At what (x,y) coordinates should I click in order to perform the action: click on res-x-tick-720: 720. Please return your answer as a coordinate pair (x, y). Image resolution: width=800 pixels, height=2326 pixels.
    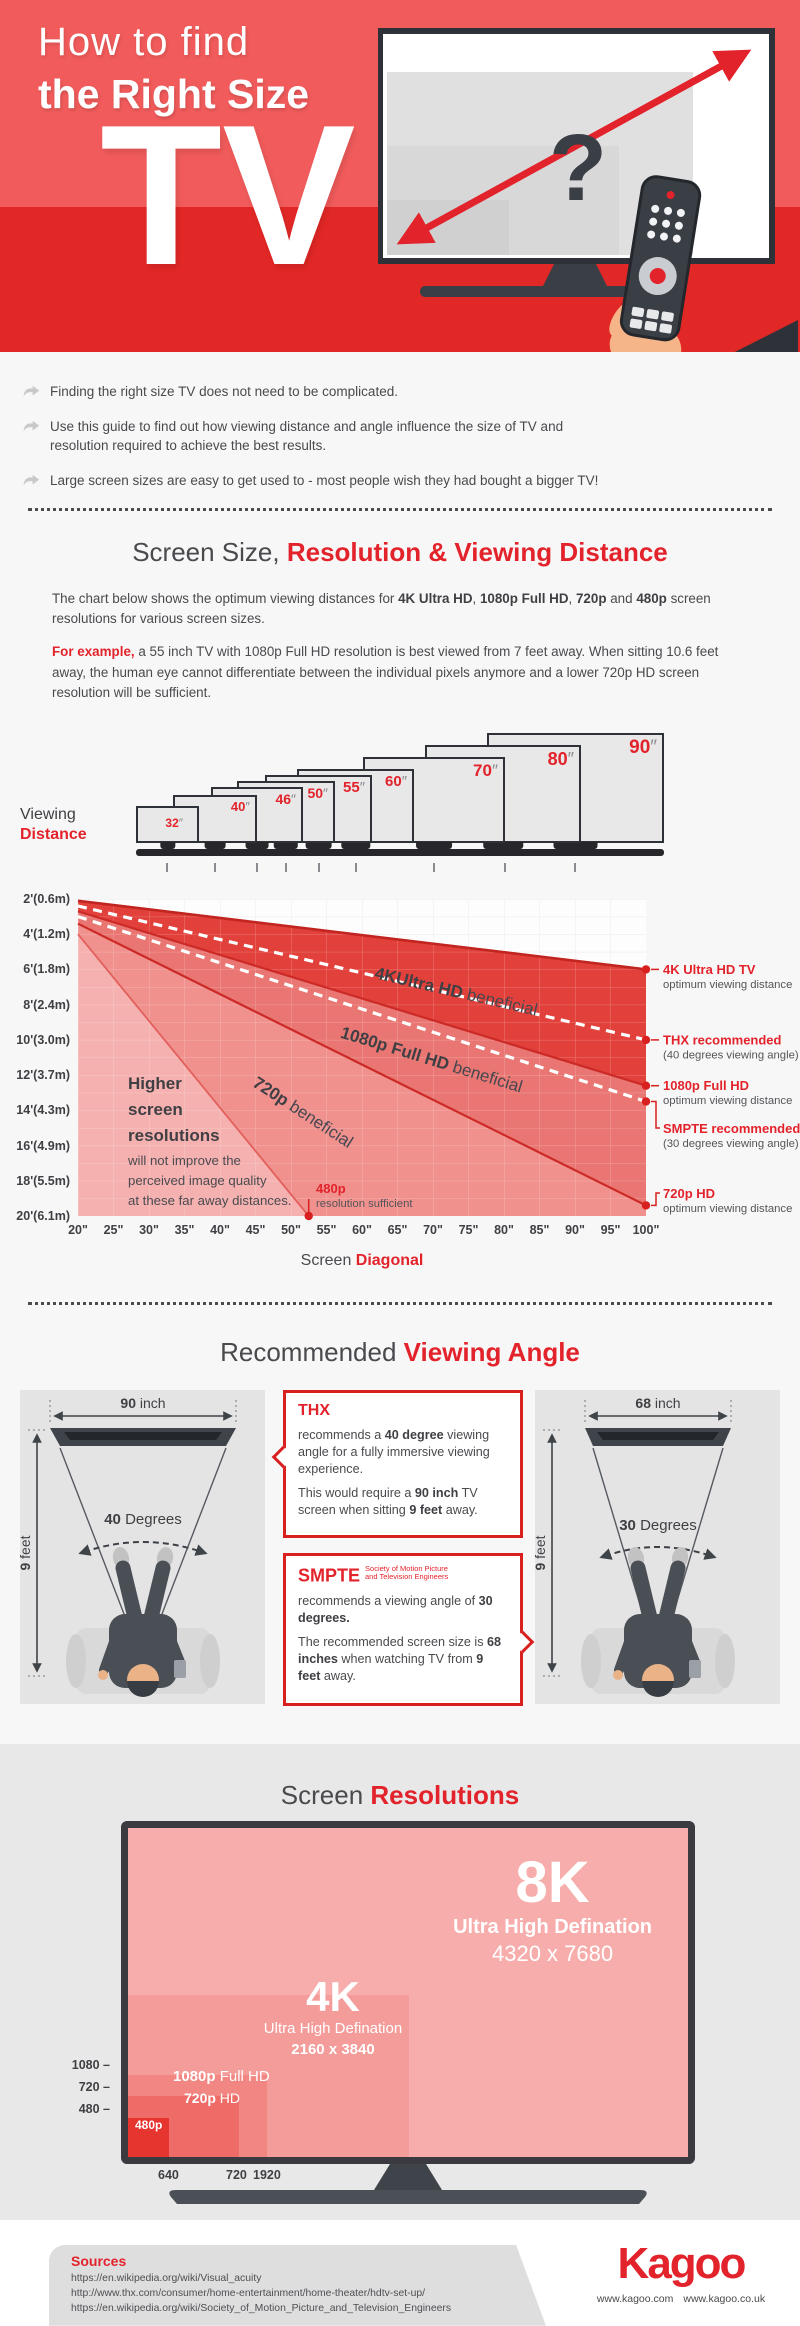
    Looking at the image, I should click on (236, 2174).